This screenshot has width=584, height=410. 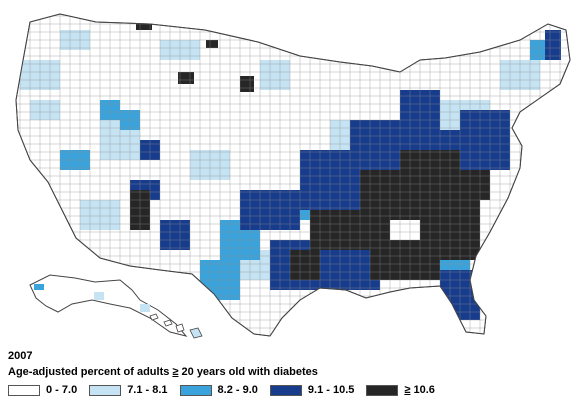 I want to click on legend-label: 8.2 - 9.0, so click(x=237, y=390).